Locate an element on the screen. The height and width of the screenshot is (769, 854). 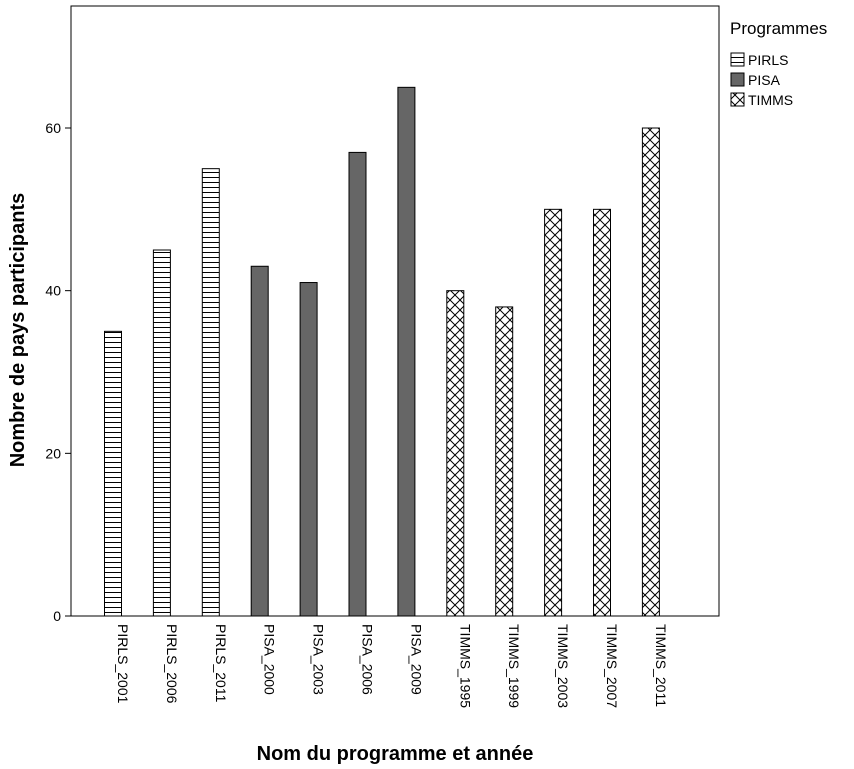
x-tick-label-timms-2011: TIMMS_2011 is located at coordinates (661, 665).